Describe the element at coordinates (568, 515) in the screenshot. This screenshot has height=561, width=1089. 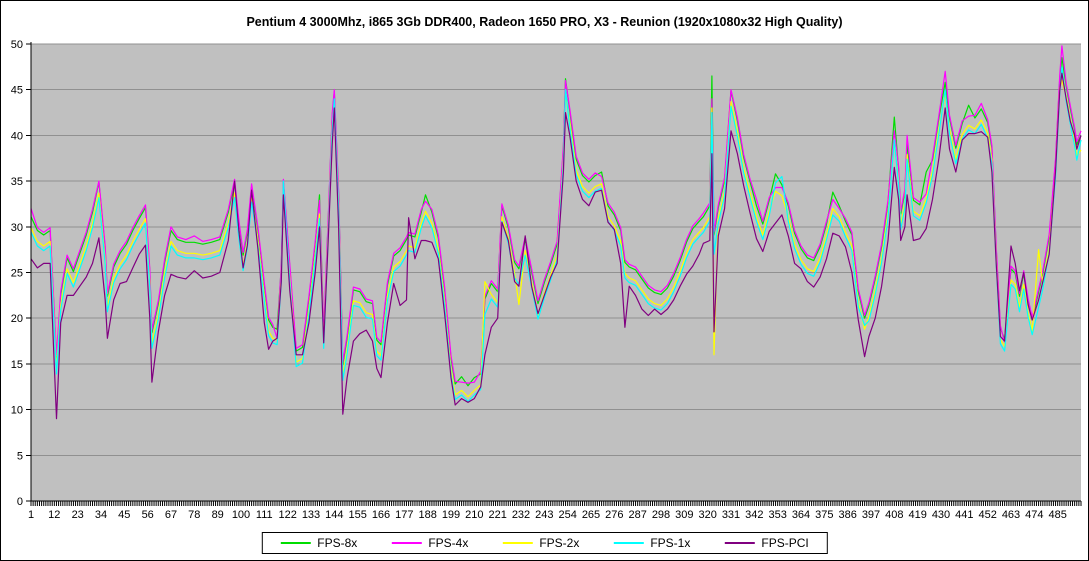
I see `x-tick-label: 254` at that location.